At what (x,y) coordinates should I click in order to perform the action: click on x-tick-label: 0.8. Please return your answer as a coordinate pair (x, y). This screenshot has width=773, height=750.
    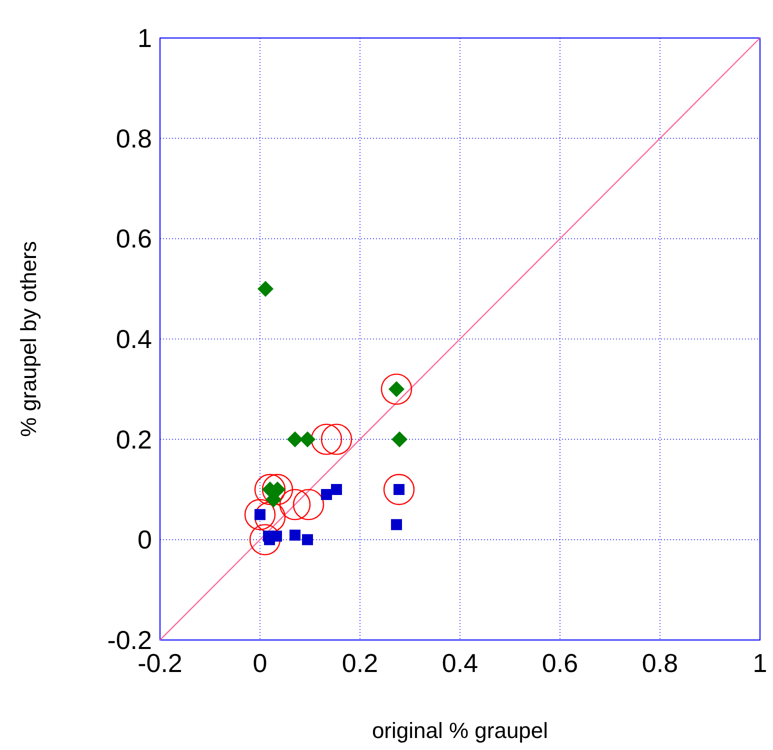
    Looking at the image, I should click on (660, 663).